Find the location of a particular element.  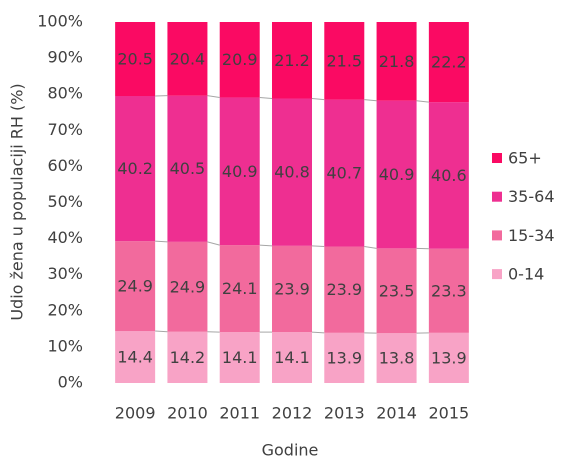

y-tick-label: 80% is located at coordinates (65, 93).